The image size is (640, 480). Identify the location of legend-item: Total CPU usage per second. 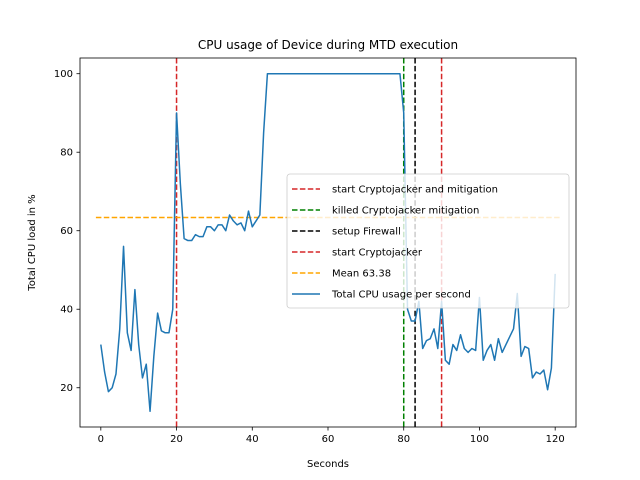
(381, 295).